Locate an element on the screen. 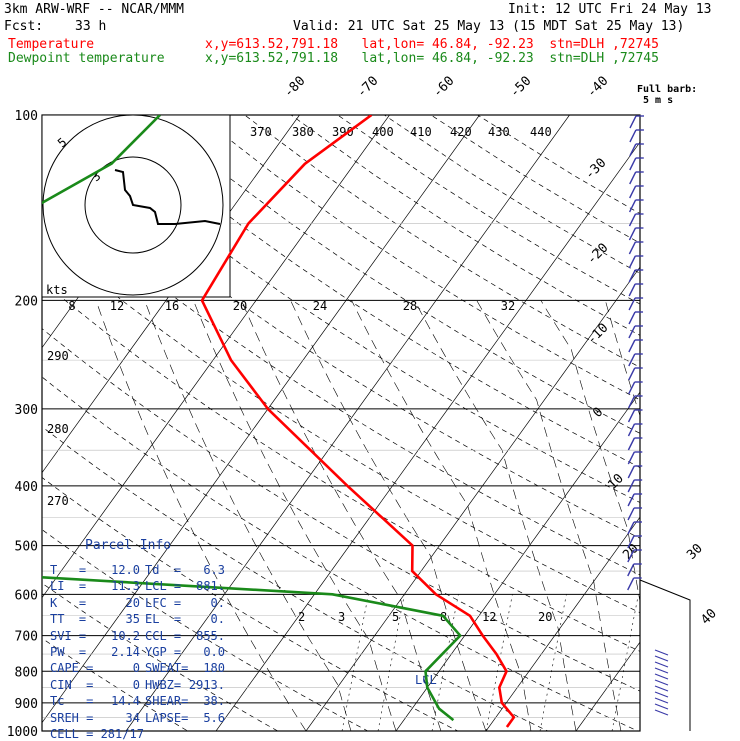  parcel-label: Tc = is located at coordinates (71, 701).